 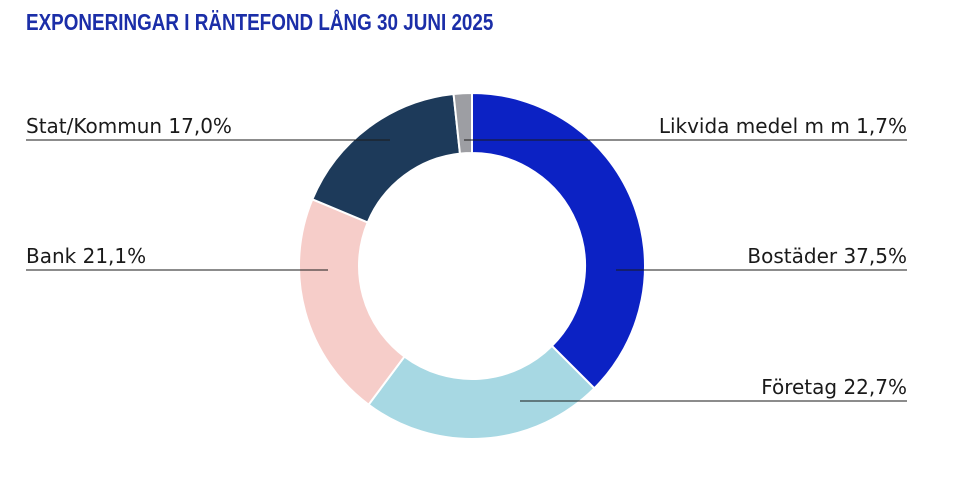 I want to click on label-bostader: Bostäder 37,5%, so click(x=827, y=256).